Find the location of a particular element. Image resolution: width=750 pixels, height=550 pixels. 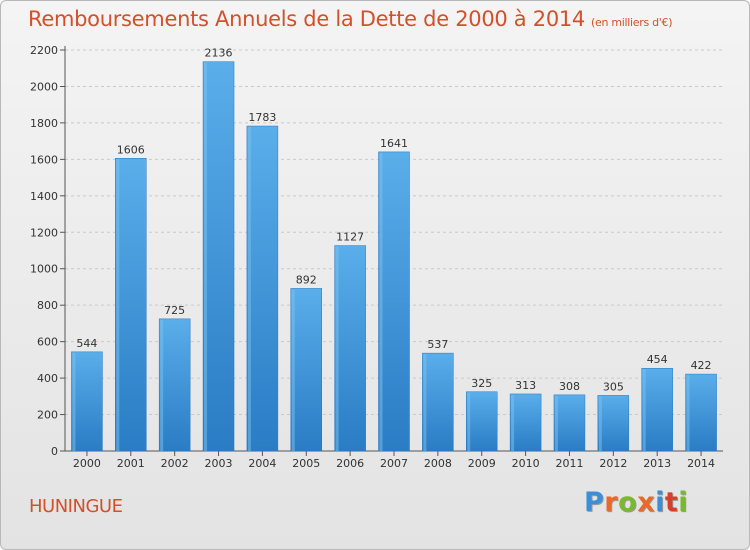

x-tick-label-2001: 2001 is located at coordinates (131, 463).